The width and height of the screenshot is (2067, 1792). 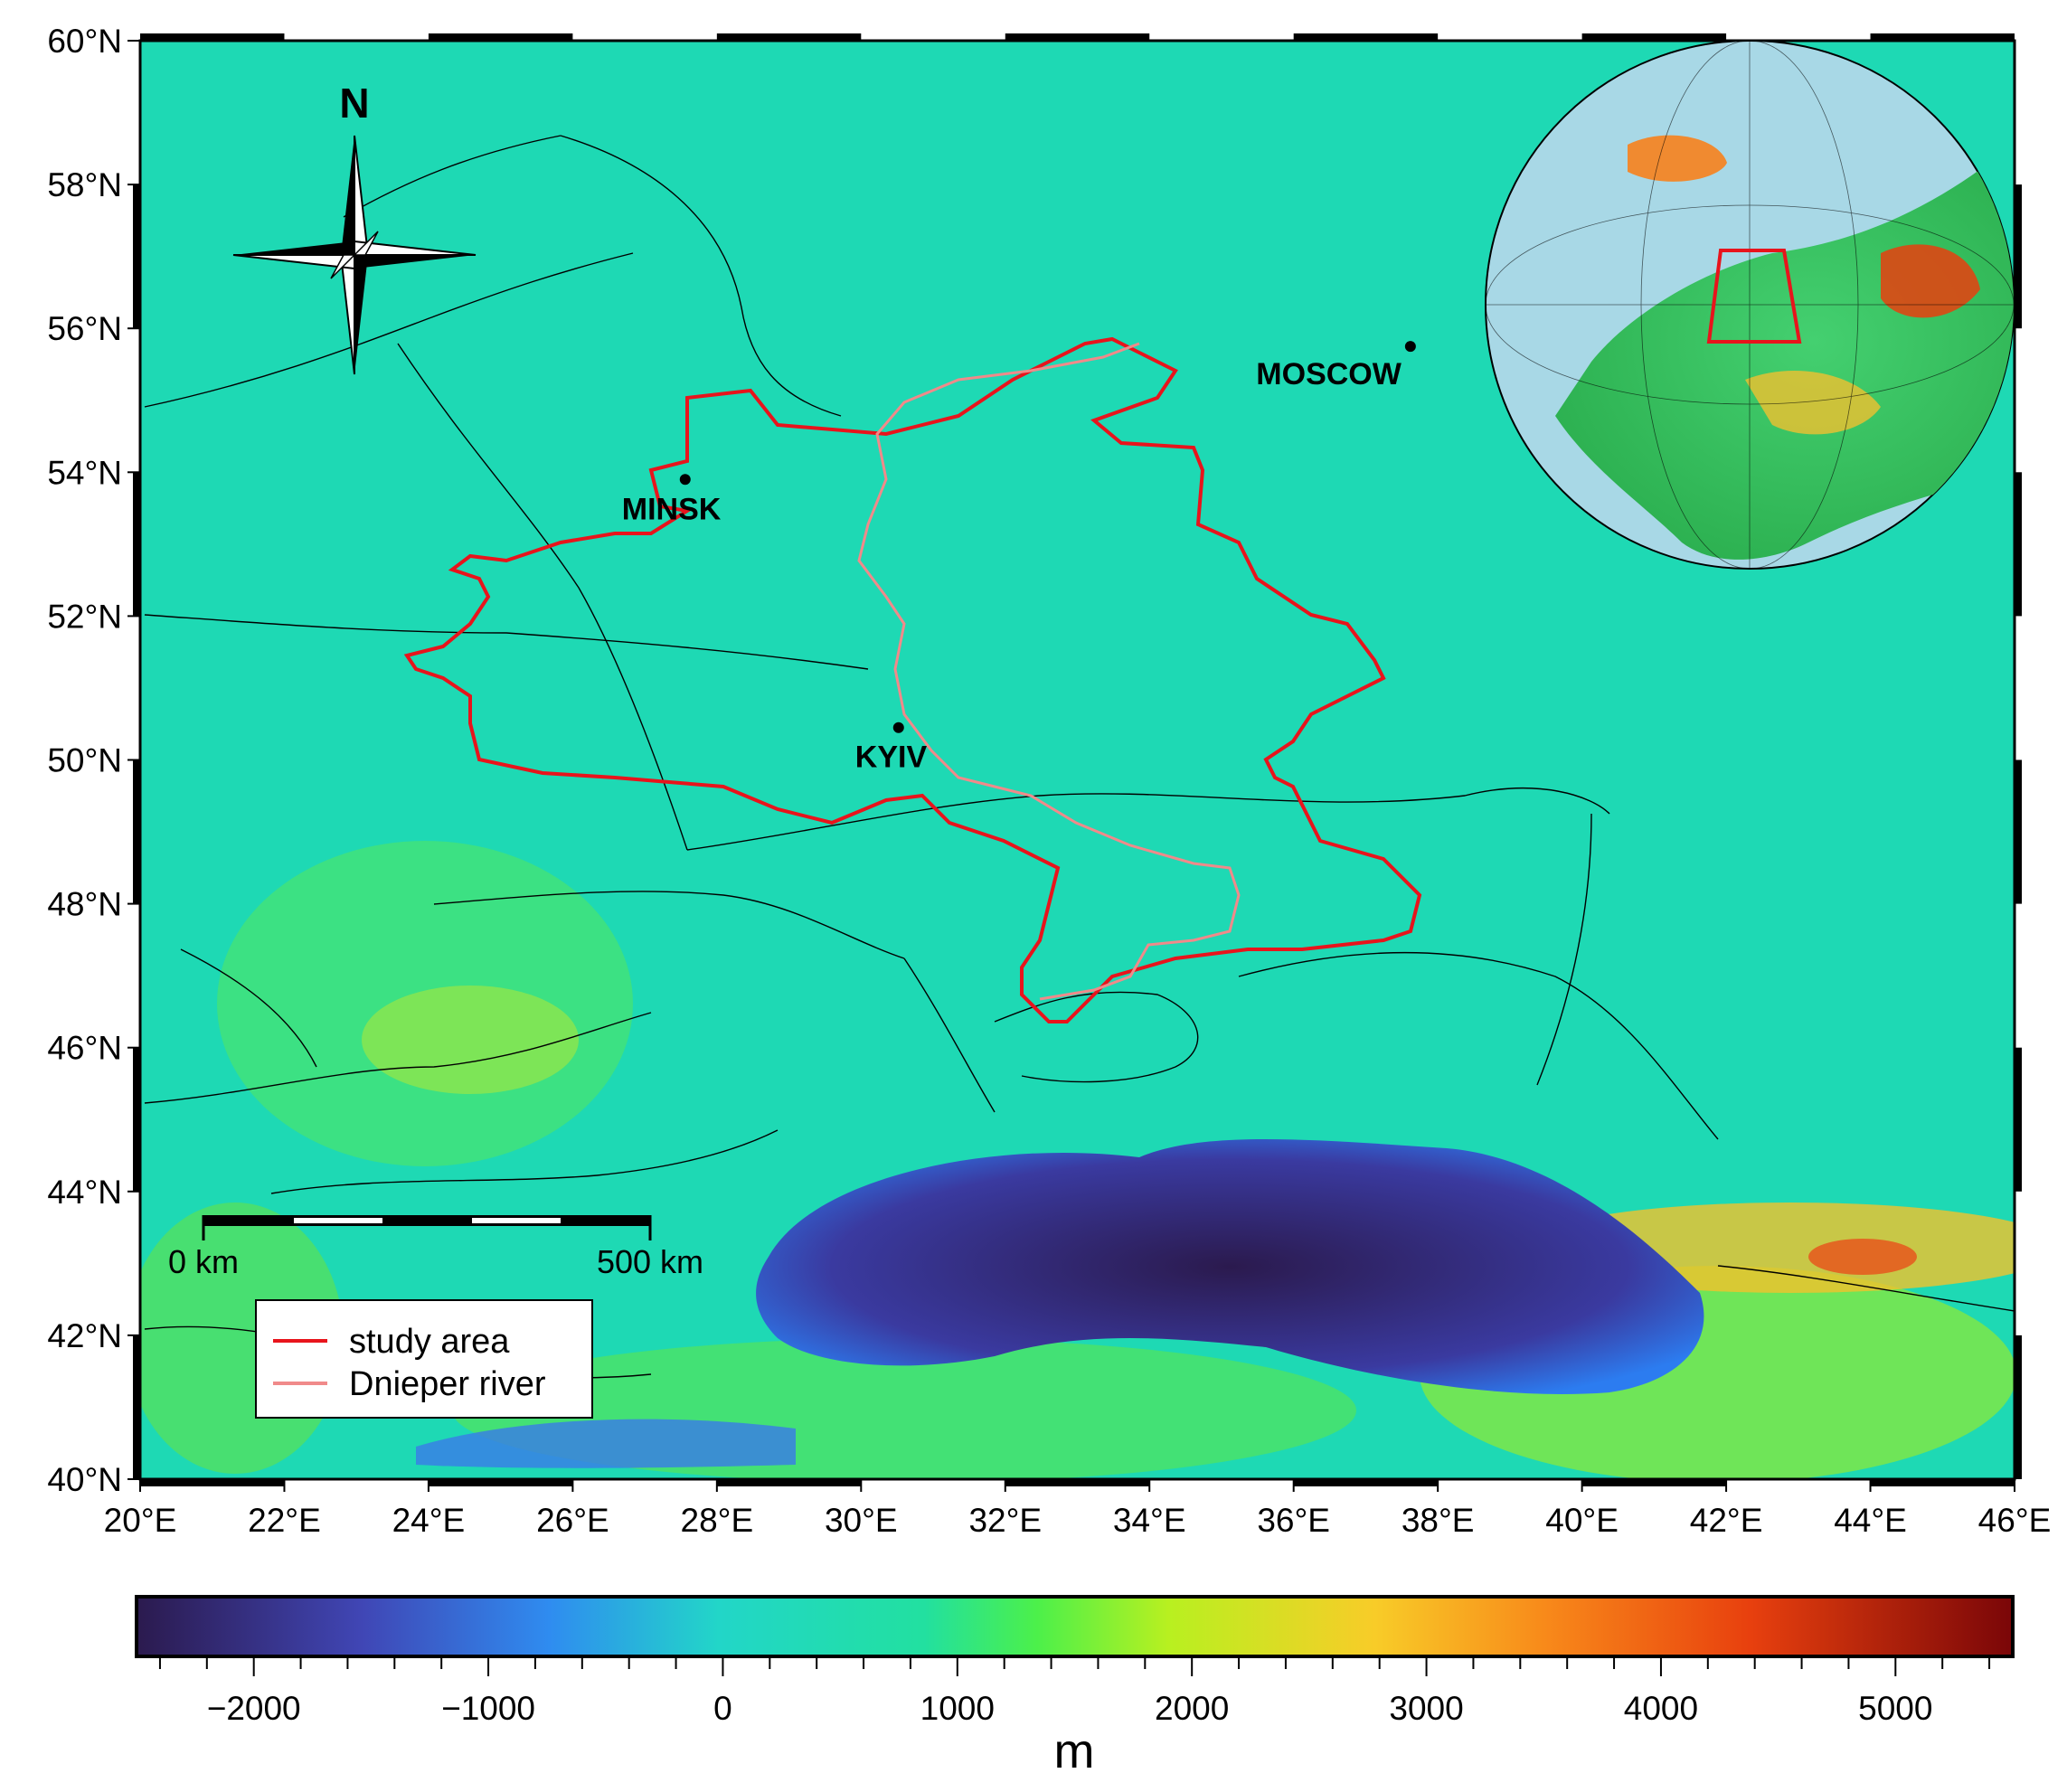 What do you see at coordinates (572, 1520) in the screenshot?
I see `lon-tick-label: 26°E` at bounding box center [572, 1520].